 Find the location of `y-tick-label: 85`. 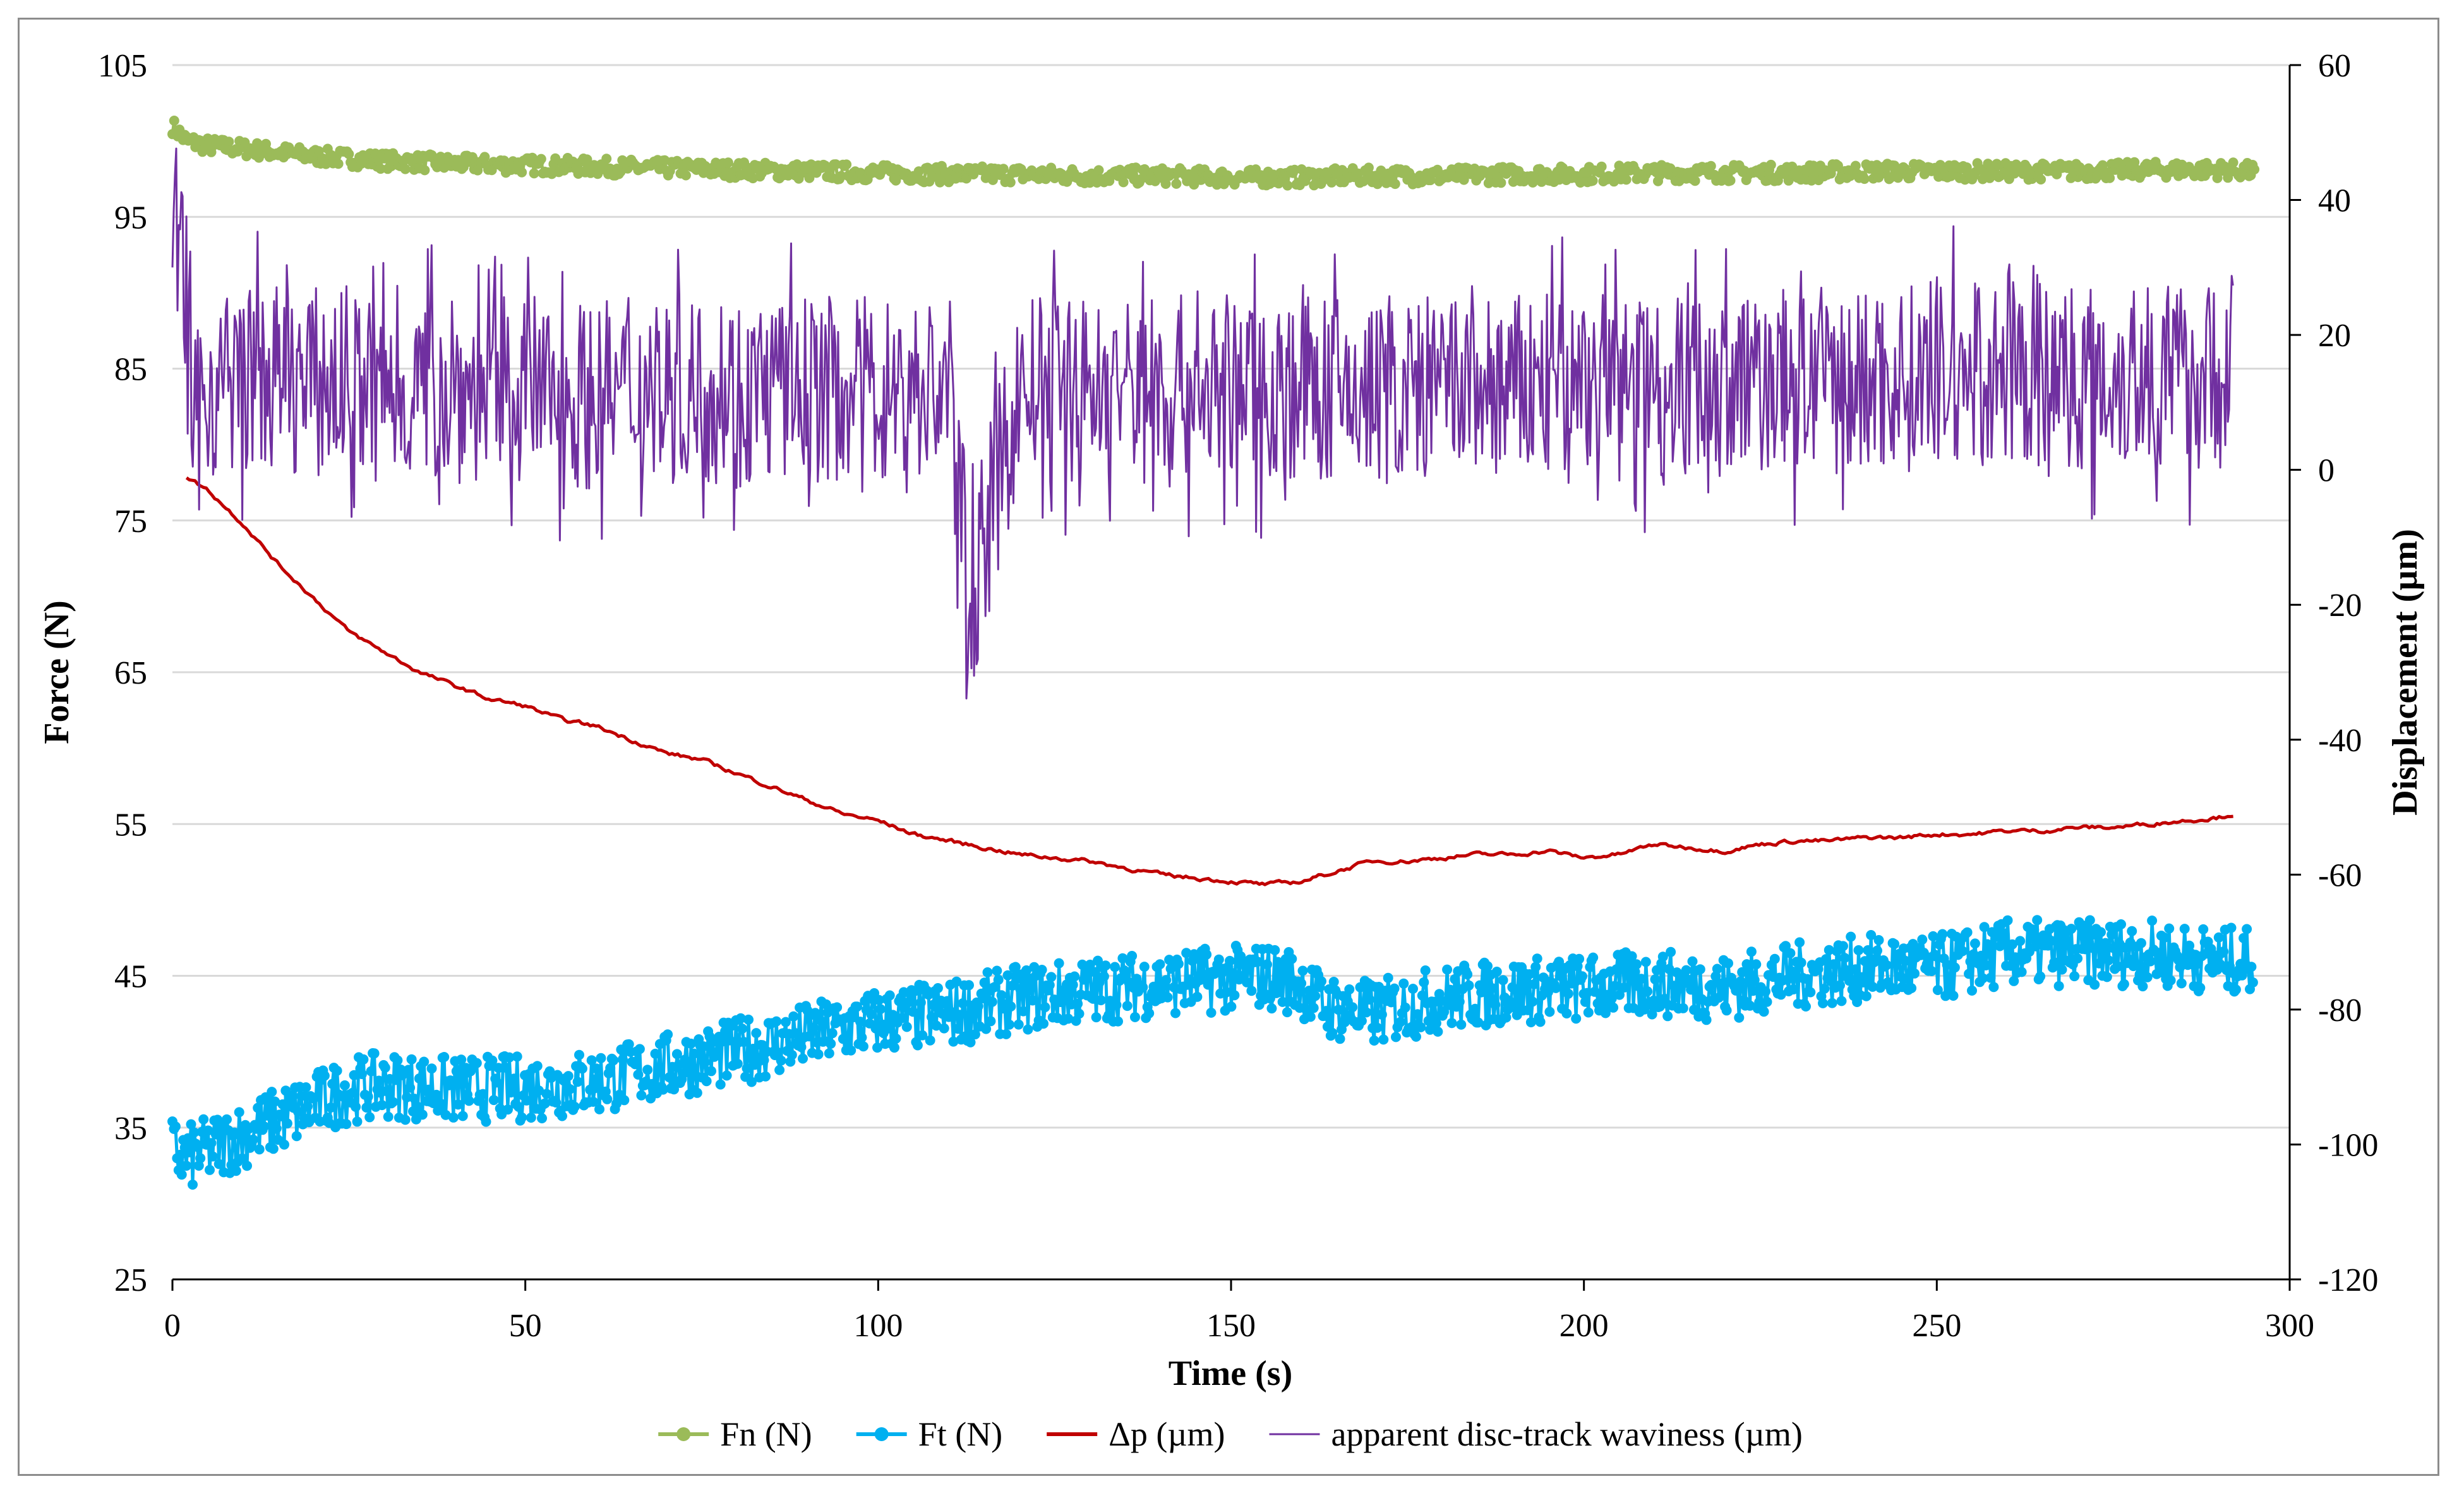

y-tick-label: 85 is located at coordinates (130, 370).